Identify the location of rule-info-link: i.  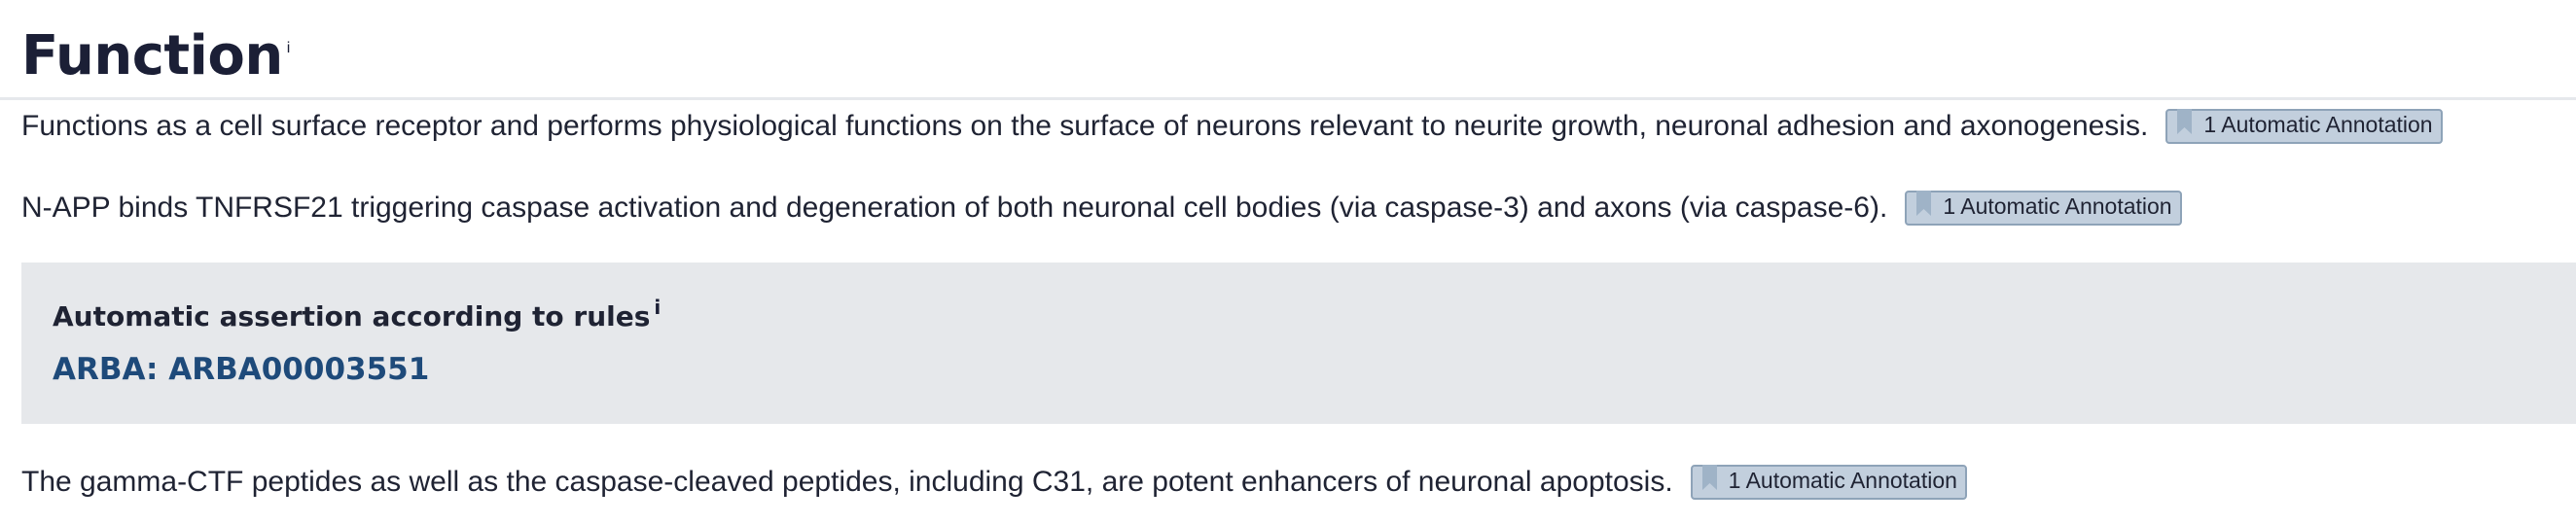
(658, 307).